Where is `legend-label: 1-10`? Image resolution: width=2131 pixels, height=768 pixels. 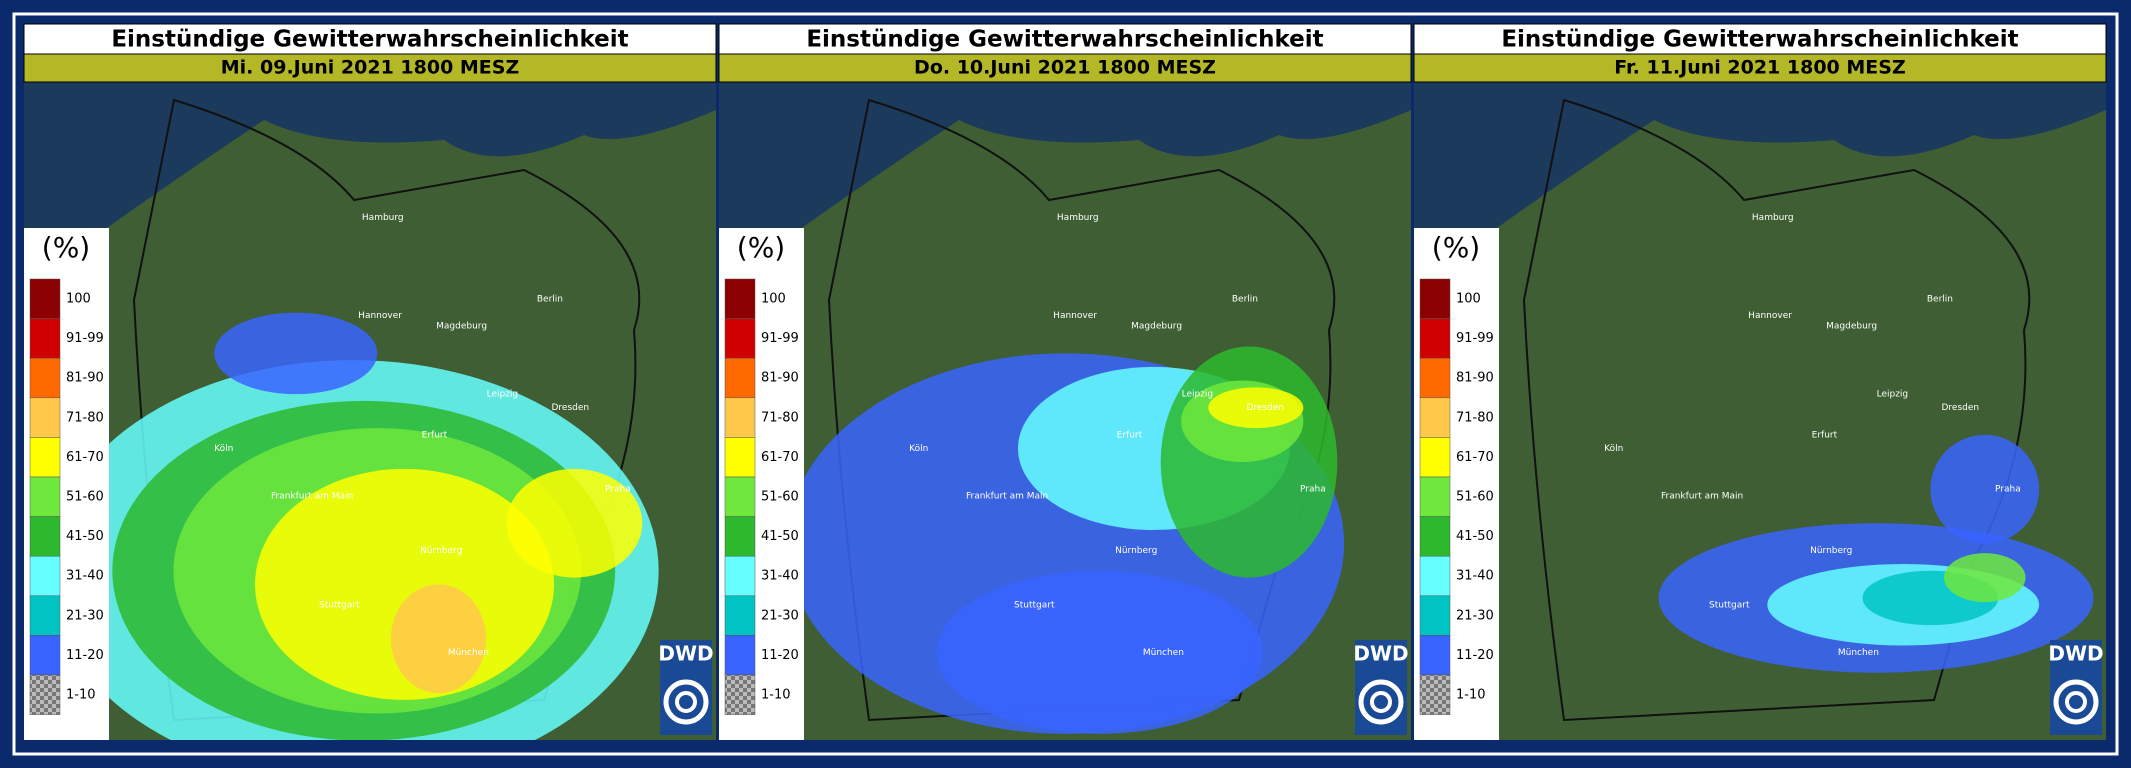 legend-label: 1-10 is located at coordinates (776, 695).